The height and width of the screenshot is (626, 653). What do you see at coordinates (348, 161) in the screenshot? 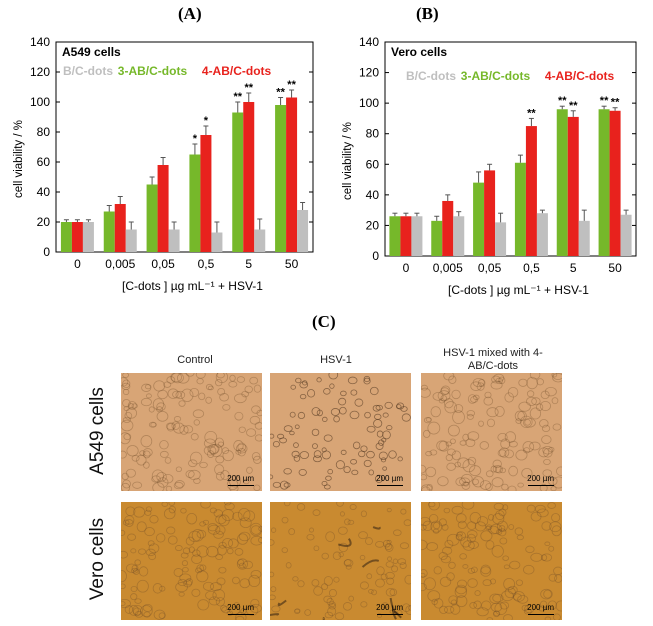
I see `y-axis-label: cell viability / %` at bounding box center [348, 161].